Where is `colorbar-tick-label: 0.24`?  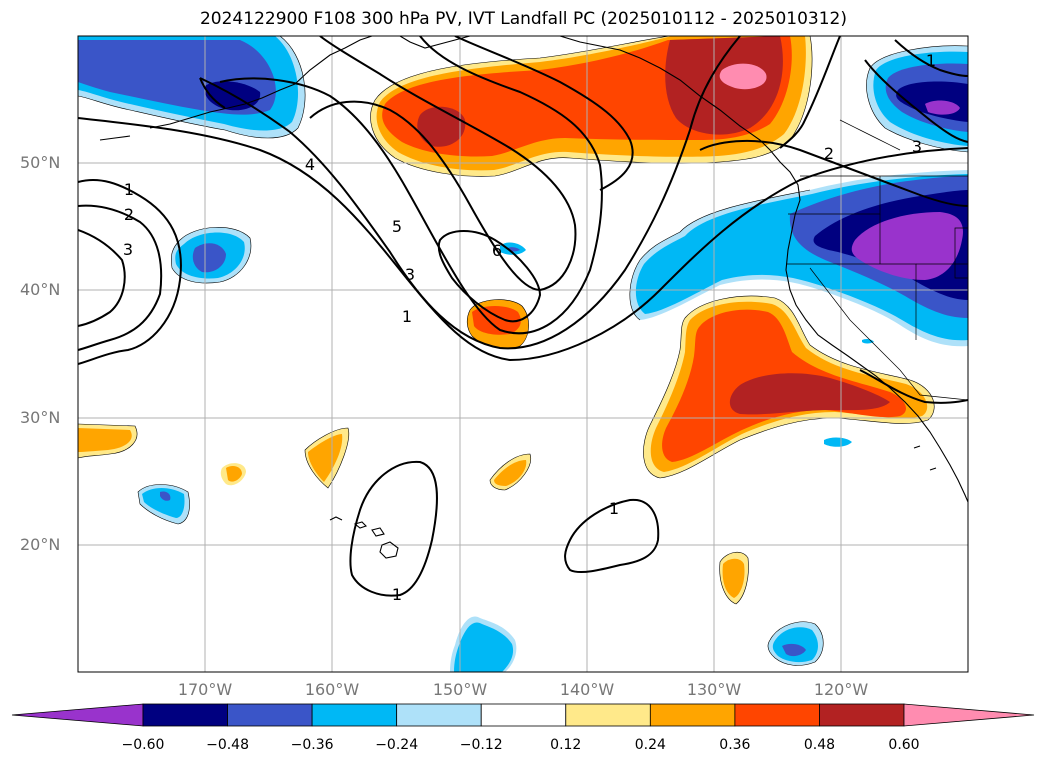
colorbar-tick-label: 0.24 is located at coordinates (650, 745).